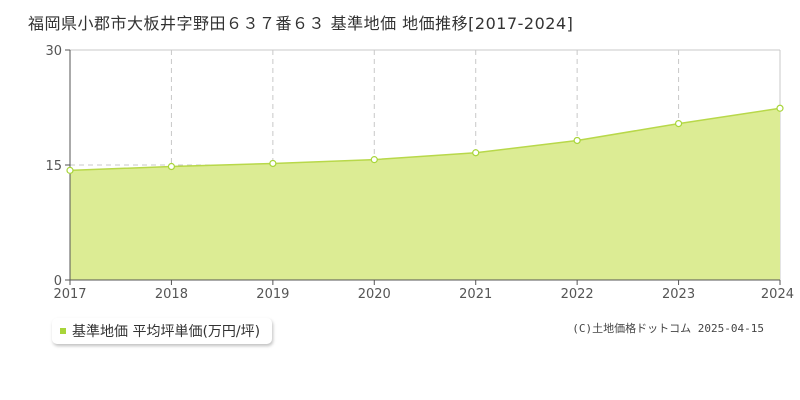 The width and height of the screenshot is (800, 400). What do you see at coordinates (53, 166) in the screenshot?
I see `y-tick-label: 15` at bounding box center [53, 166].